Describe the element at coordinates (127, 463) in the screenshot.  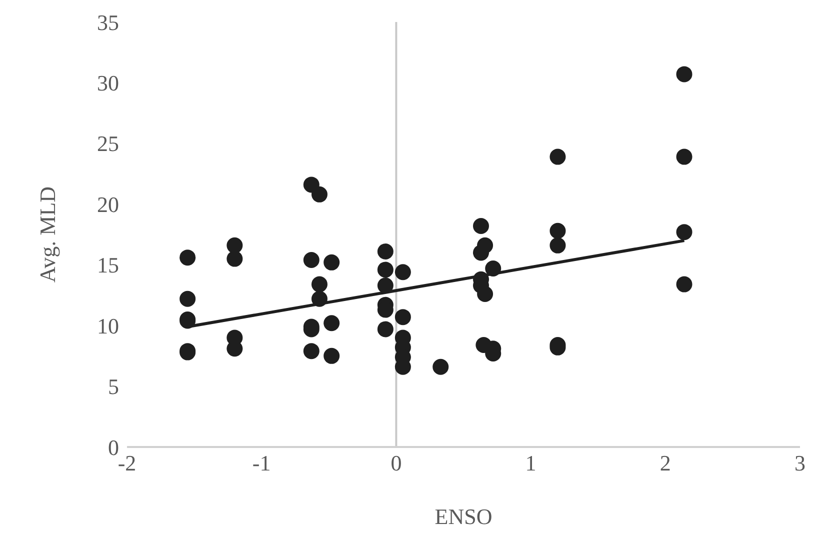
I see `x-tick-label: -2` at that location.